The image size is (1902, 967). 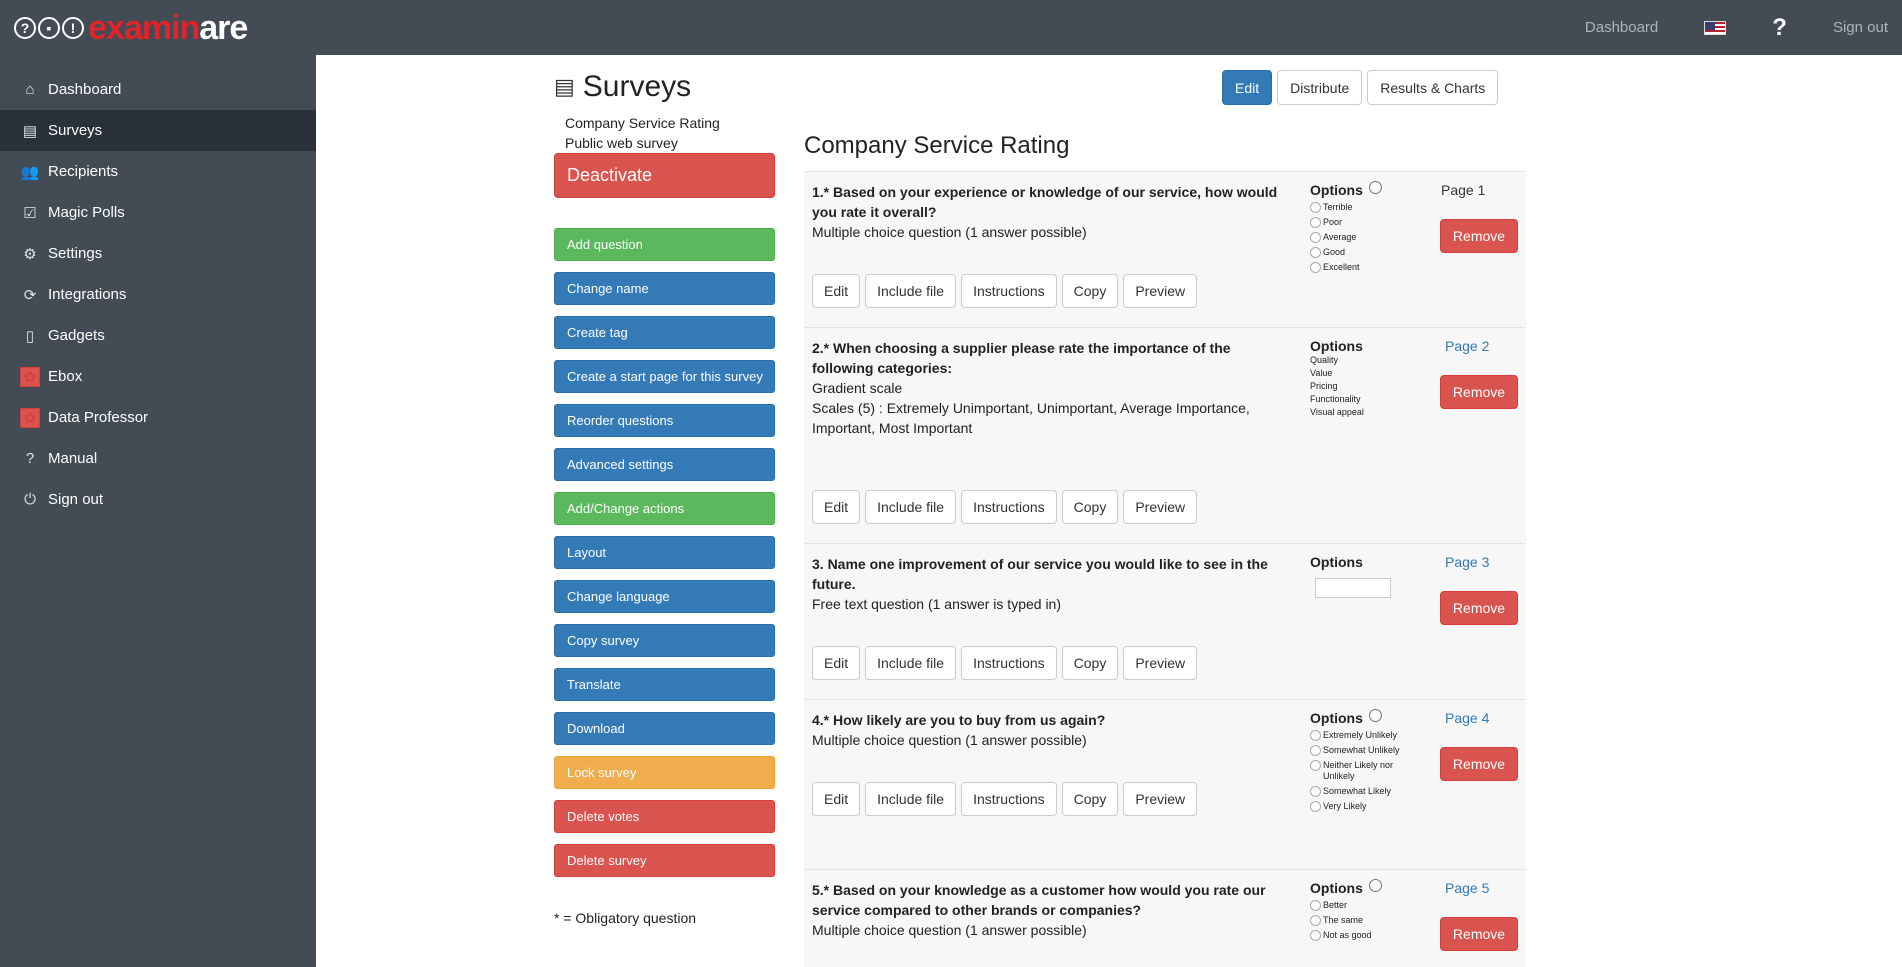 I want to click on examinare-logo: ? ▪ ! examin are, so click(x=131, y=28).